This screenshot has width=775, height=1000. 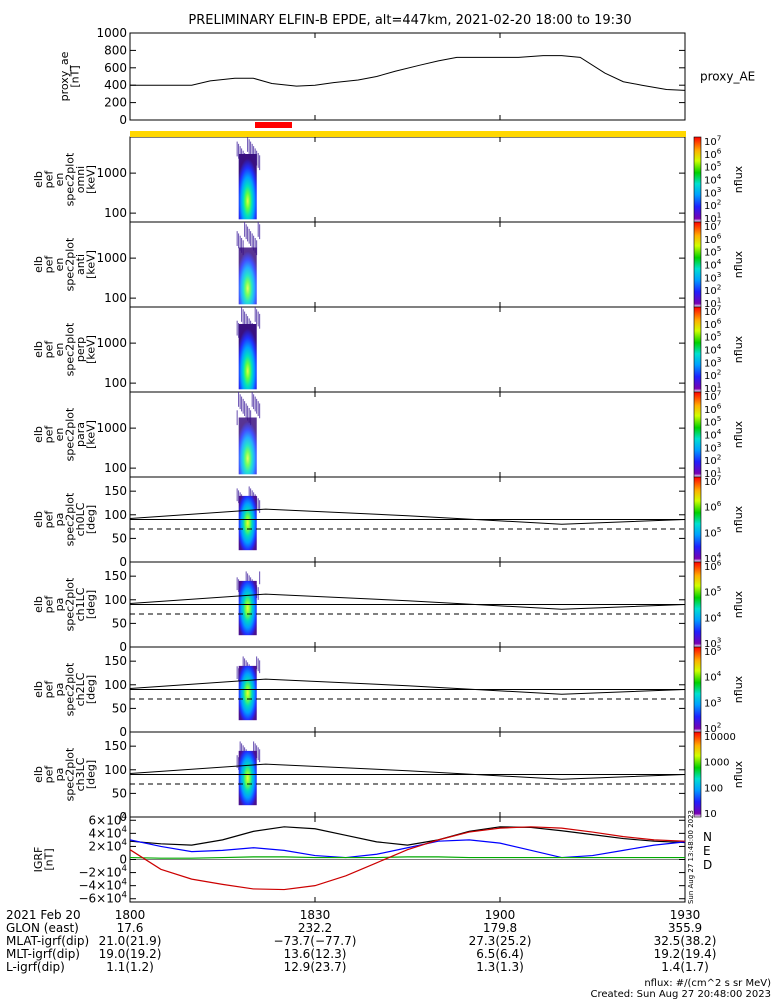 What do you see at coordinates (712, 192) in the screenshot?
I see `colorbar-tick-label: 10³` at bounding box center [712, 192].